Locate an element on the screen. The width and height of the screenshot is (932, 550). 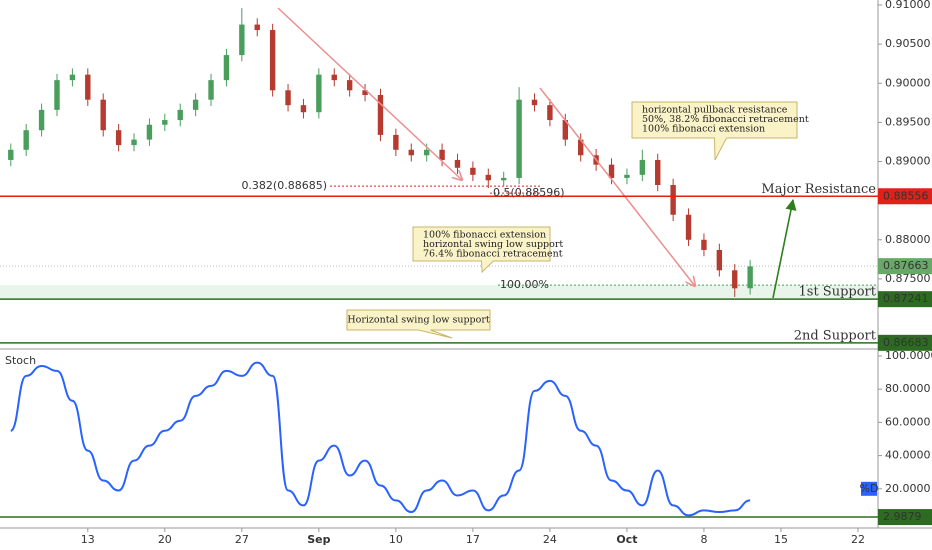
x-tick-label: Oct is located at coordinates (626, 539).